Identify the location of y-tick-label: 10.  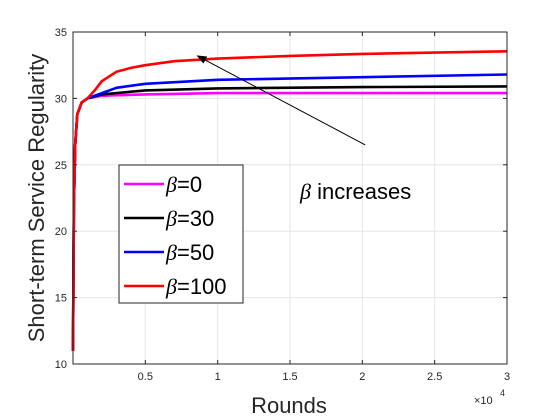
(61, 365).